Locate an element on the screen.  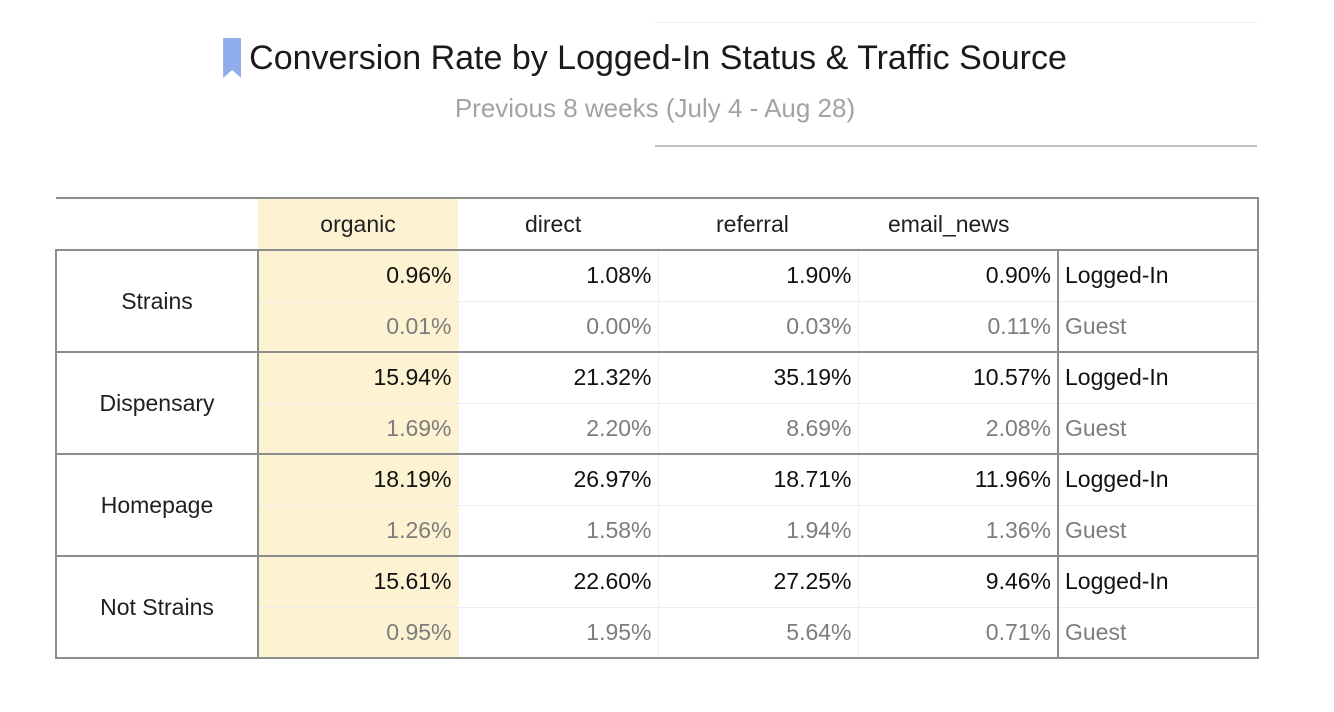
table-cell: 5.64% is located at coordinates (758, 633).